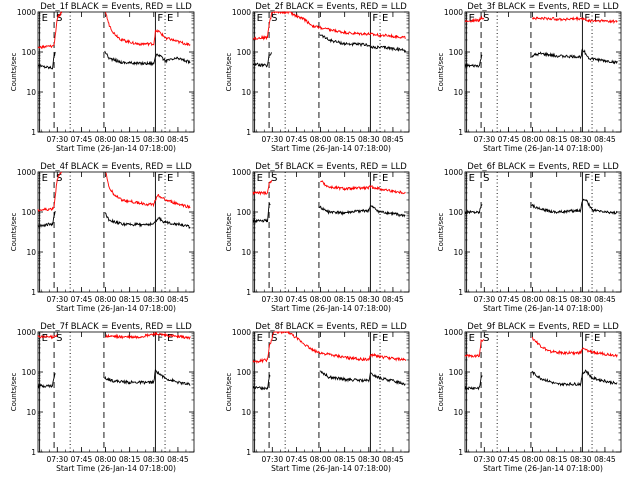 The image size is (640, 480). Describe the element at coordinates (543, 7) in the screenshot. I see `panel-title: Det_3f BLACK = Events, RED = LLD` at that location.